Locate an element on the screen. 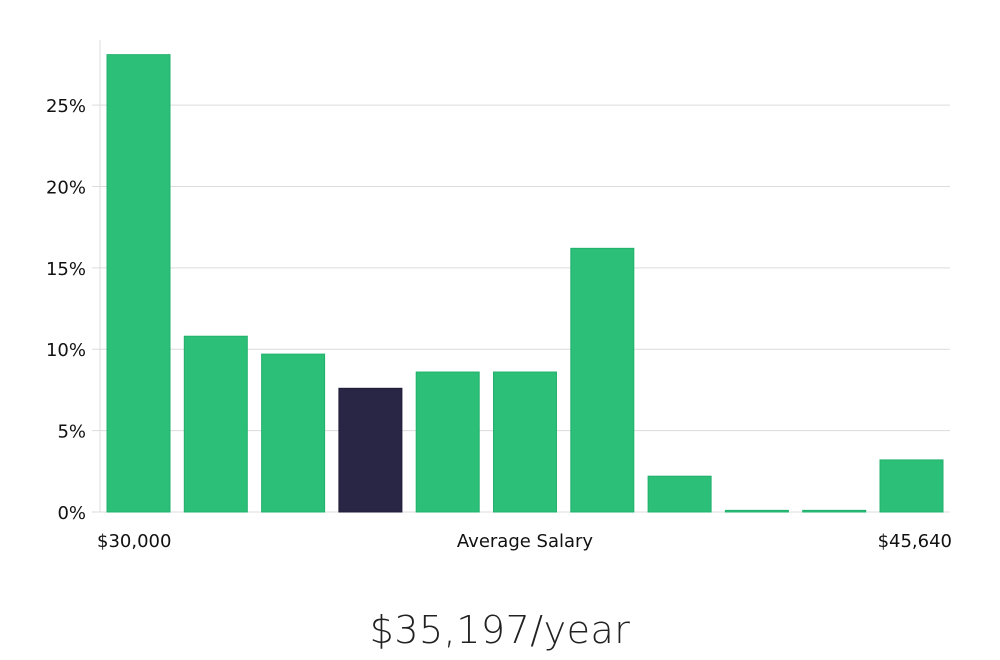 This screenshot has width=1000, height=660. y-tick-label: 10% is located at coordinates (66, 350).